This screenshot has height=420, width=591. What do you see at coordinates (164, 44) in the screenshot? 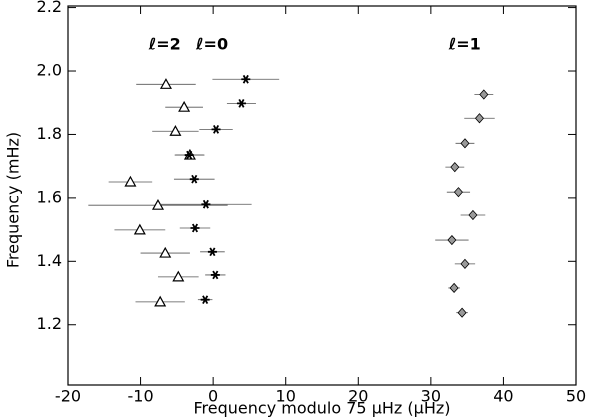
I see `series-label: ℓ=2` at bounding box center [164, 44].